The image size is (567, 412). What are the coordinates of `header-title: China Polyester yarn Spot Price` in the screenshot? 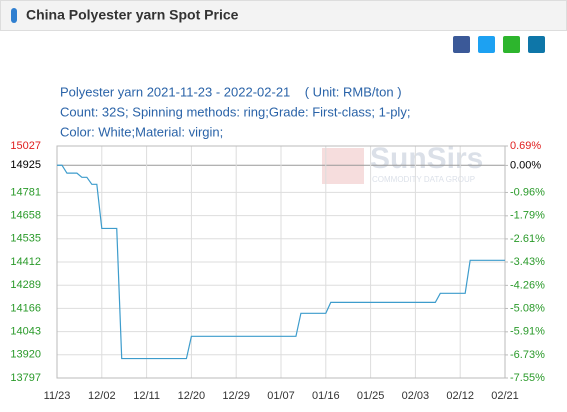 It's located at (132, 15).